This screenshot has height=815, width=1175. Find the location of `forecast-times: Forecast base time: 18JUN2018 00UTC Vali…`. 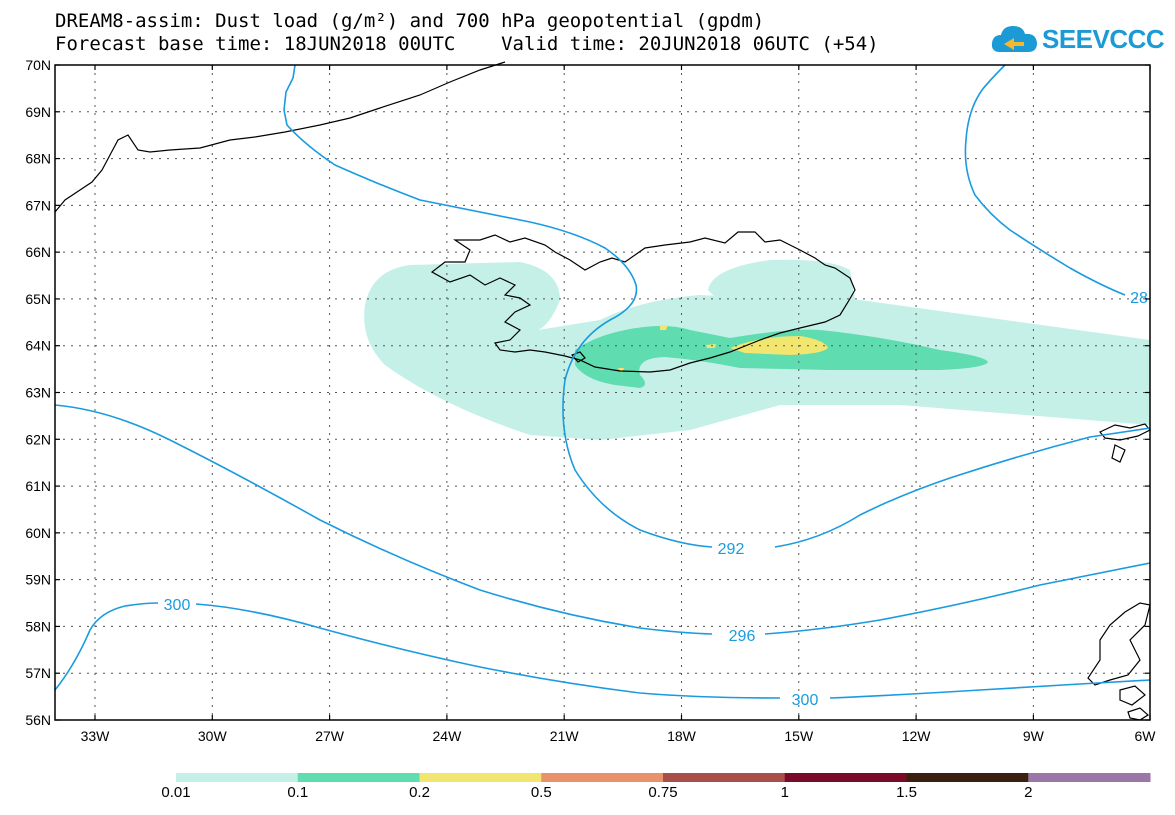

forecast-times: Forecast base time: 18JUN2018 00UTC Vali… is located at coordinates (467, 44).